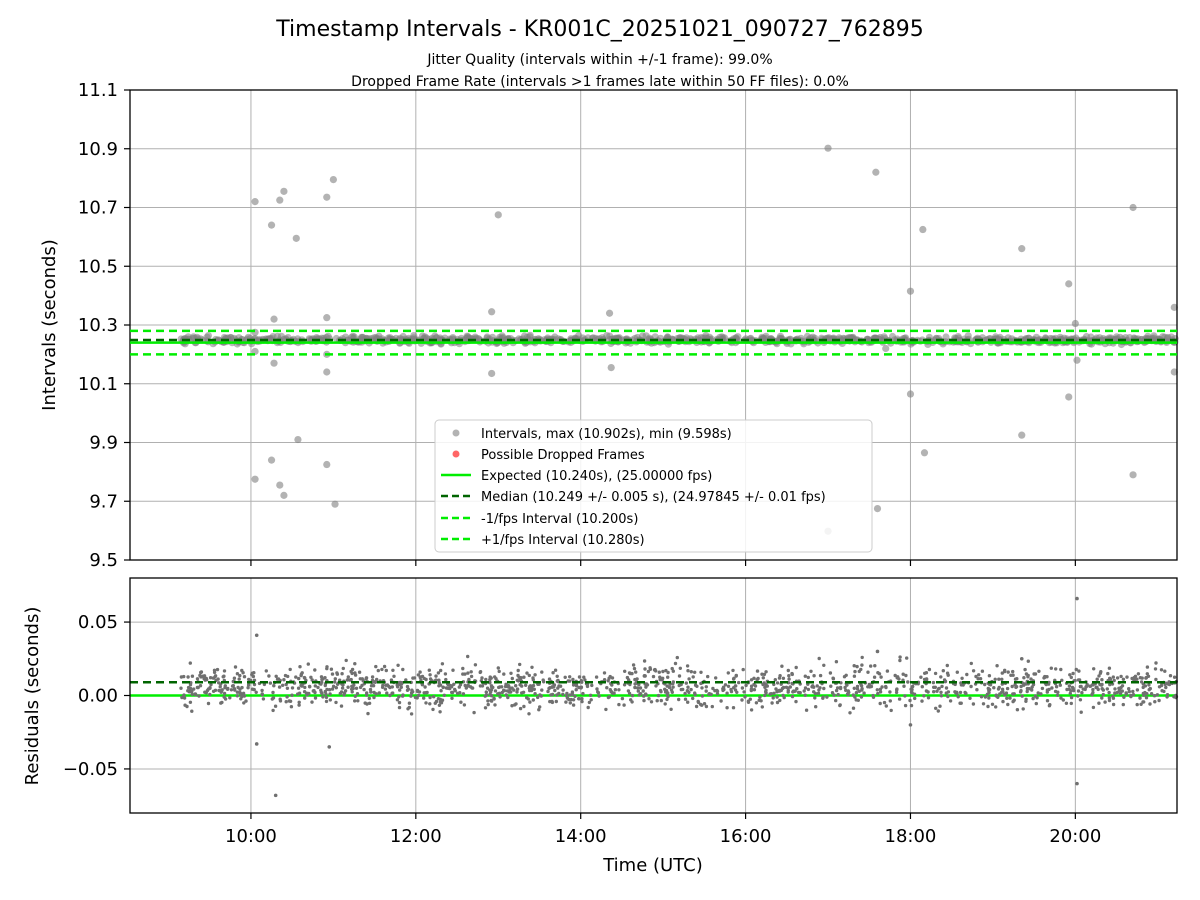 The image size is (1200, 900). I want to click on intervals-y-ticks: 9.5 9.7 9.9 10.1 10.3 10.5 10.7 10.9 11.1, so click(104, 325).